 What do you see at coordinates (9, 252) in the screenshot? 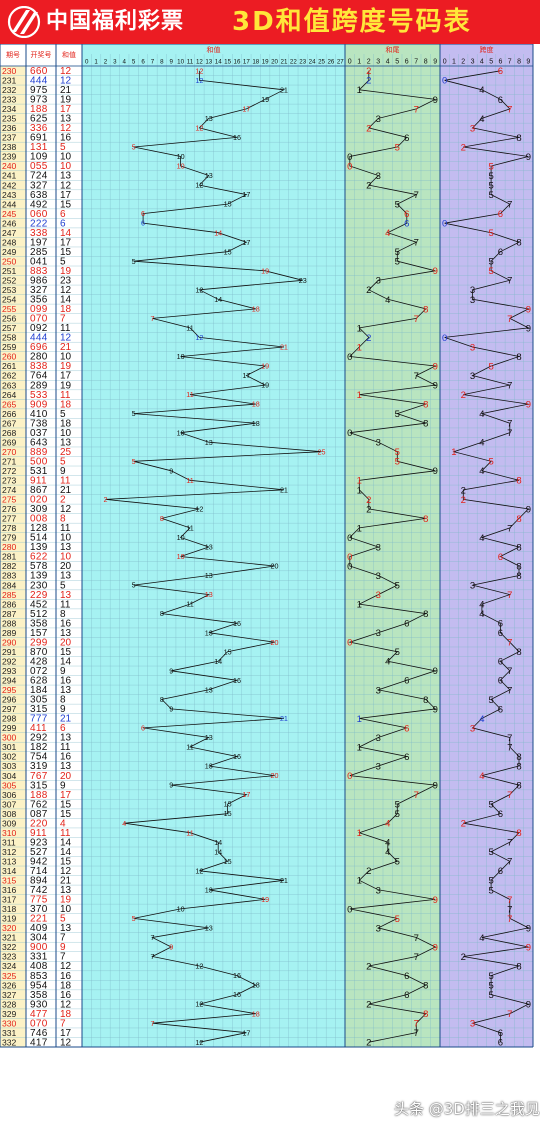
I see `period-cell: 249` at bounding box center [9, 252].